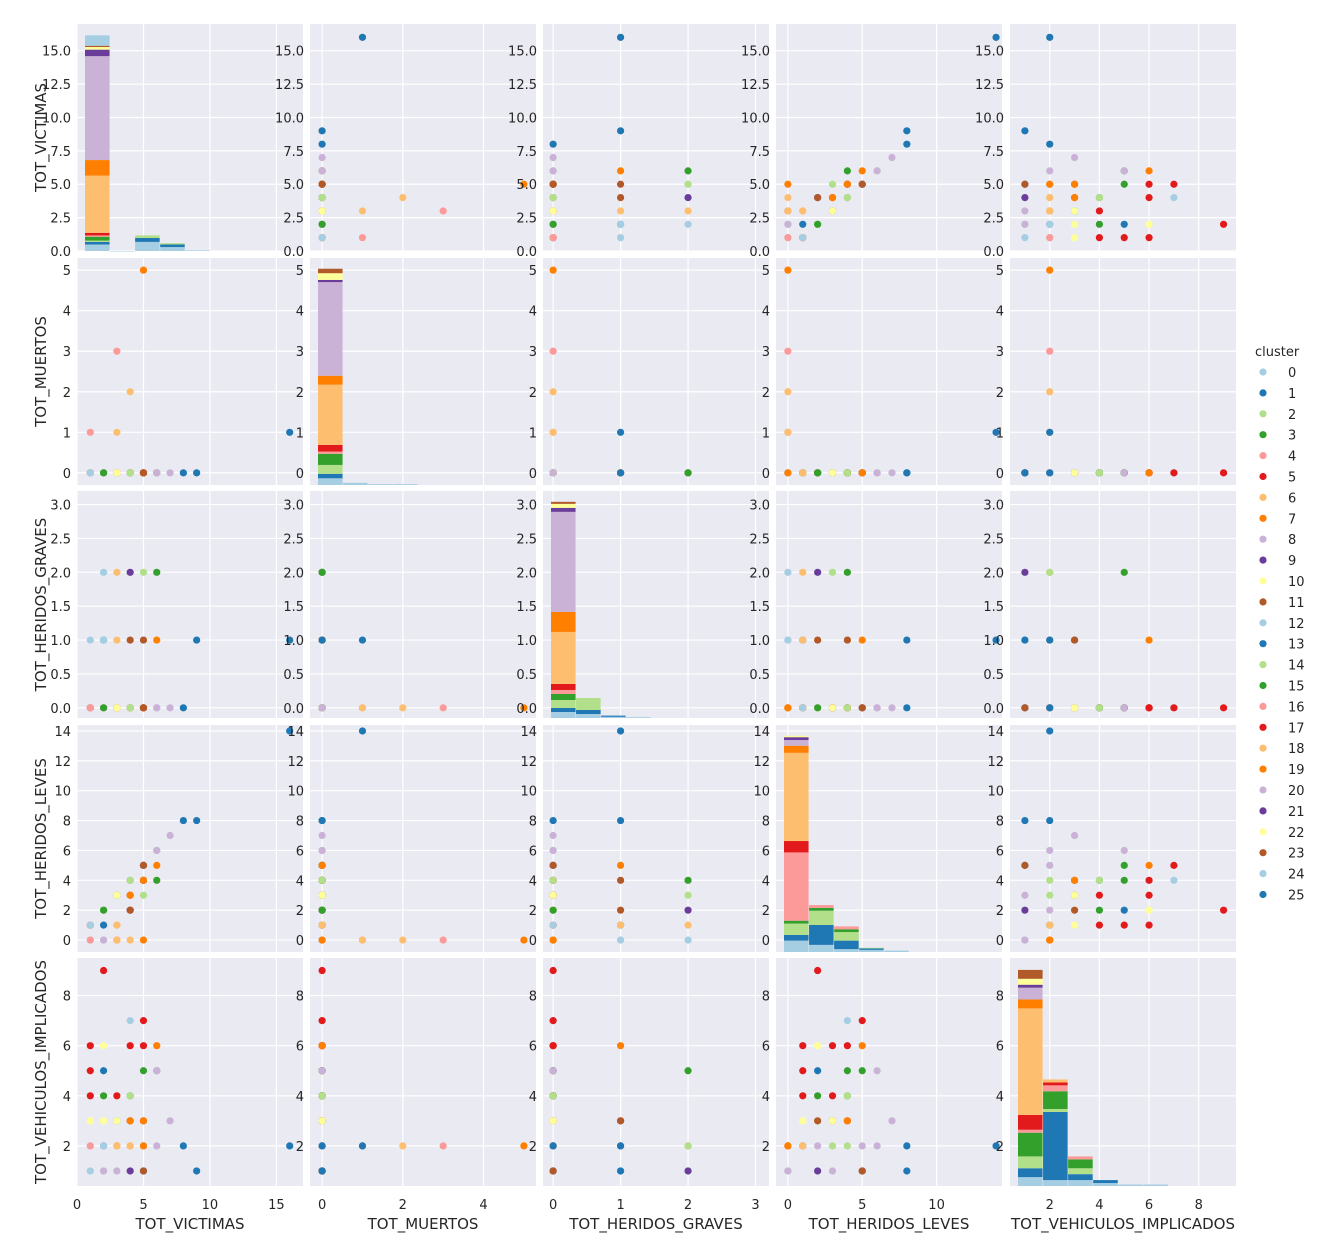  What do you see at coordinates (993, 573) in the screenshot?
I see `y-tick-label: 2.0` at bounding box center [993, 573].